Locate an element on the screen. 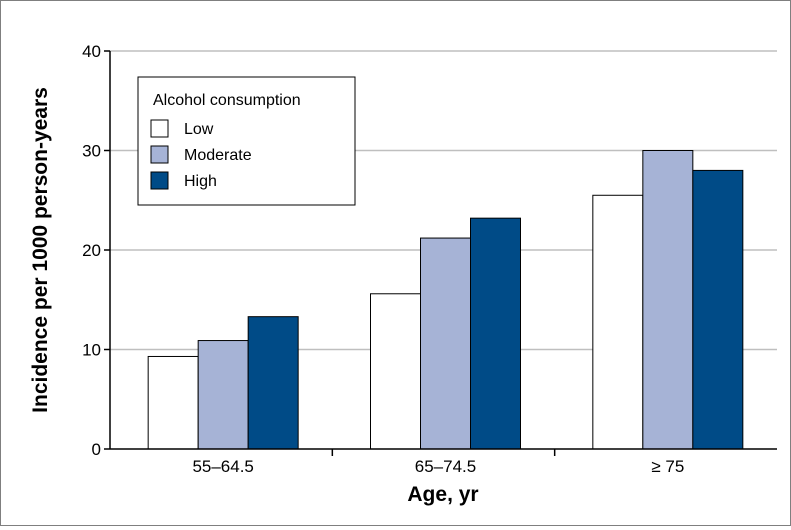 The image size is (791, 530). y-tick-label: 30 is located at coordinates (91, 151).